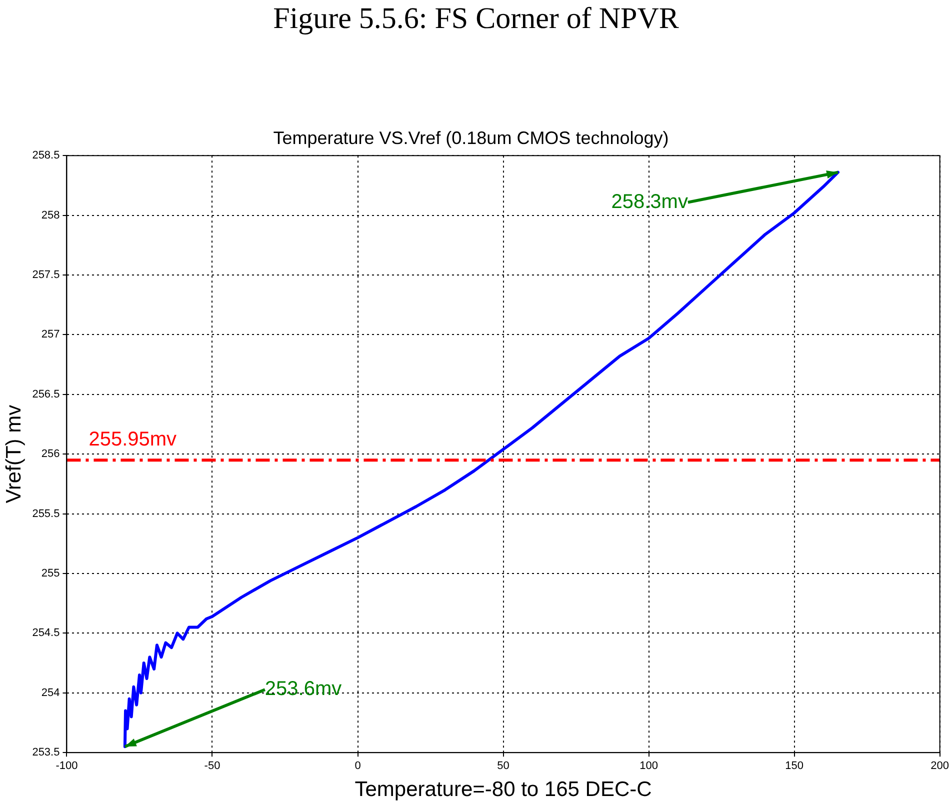 The width and height of the screenshot is (952, 805). Describe the element at coordinates (46, 394) in the screenshot. I see `y-tick-label: 256.5` at that location.